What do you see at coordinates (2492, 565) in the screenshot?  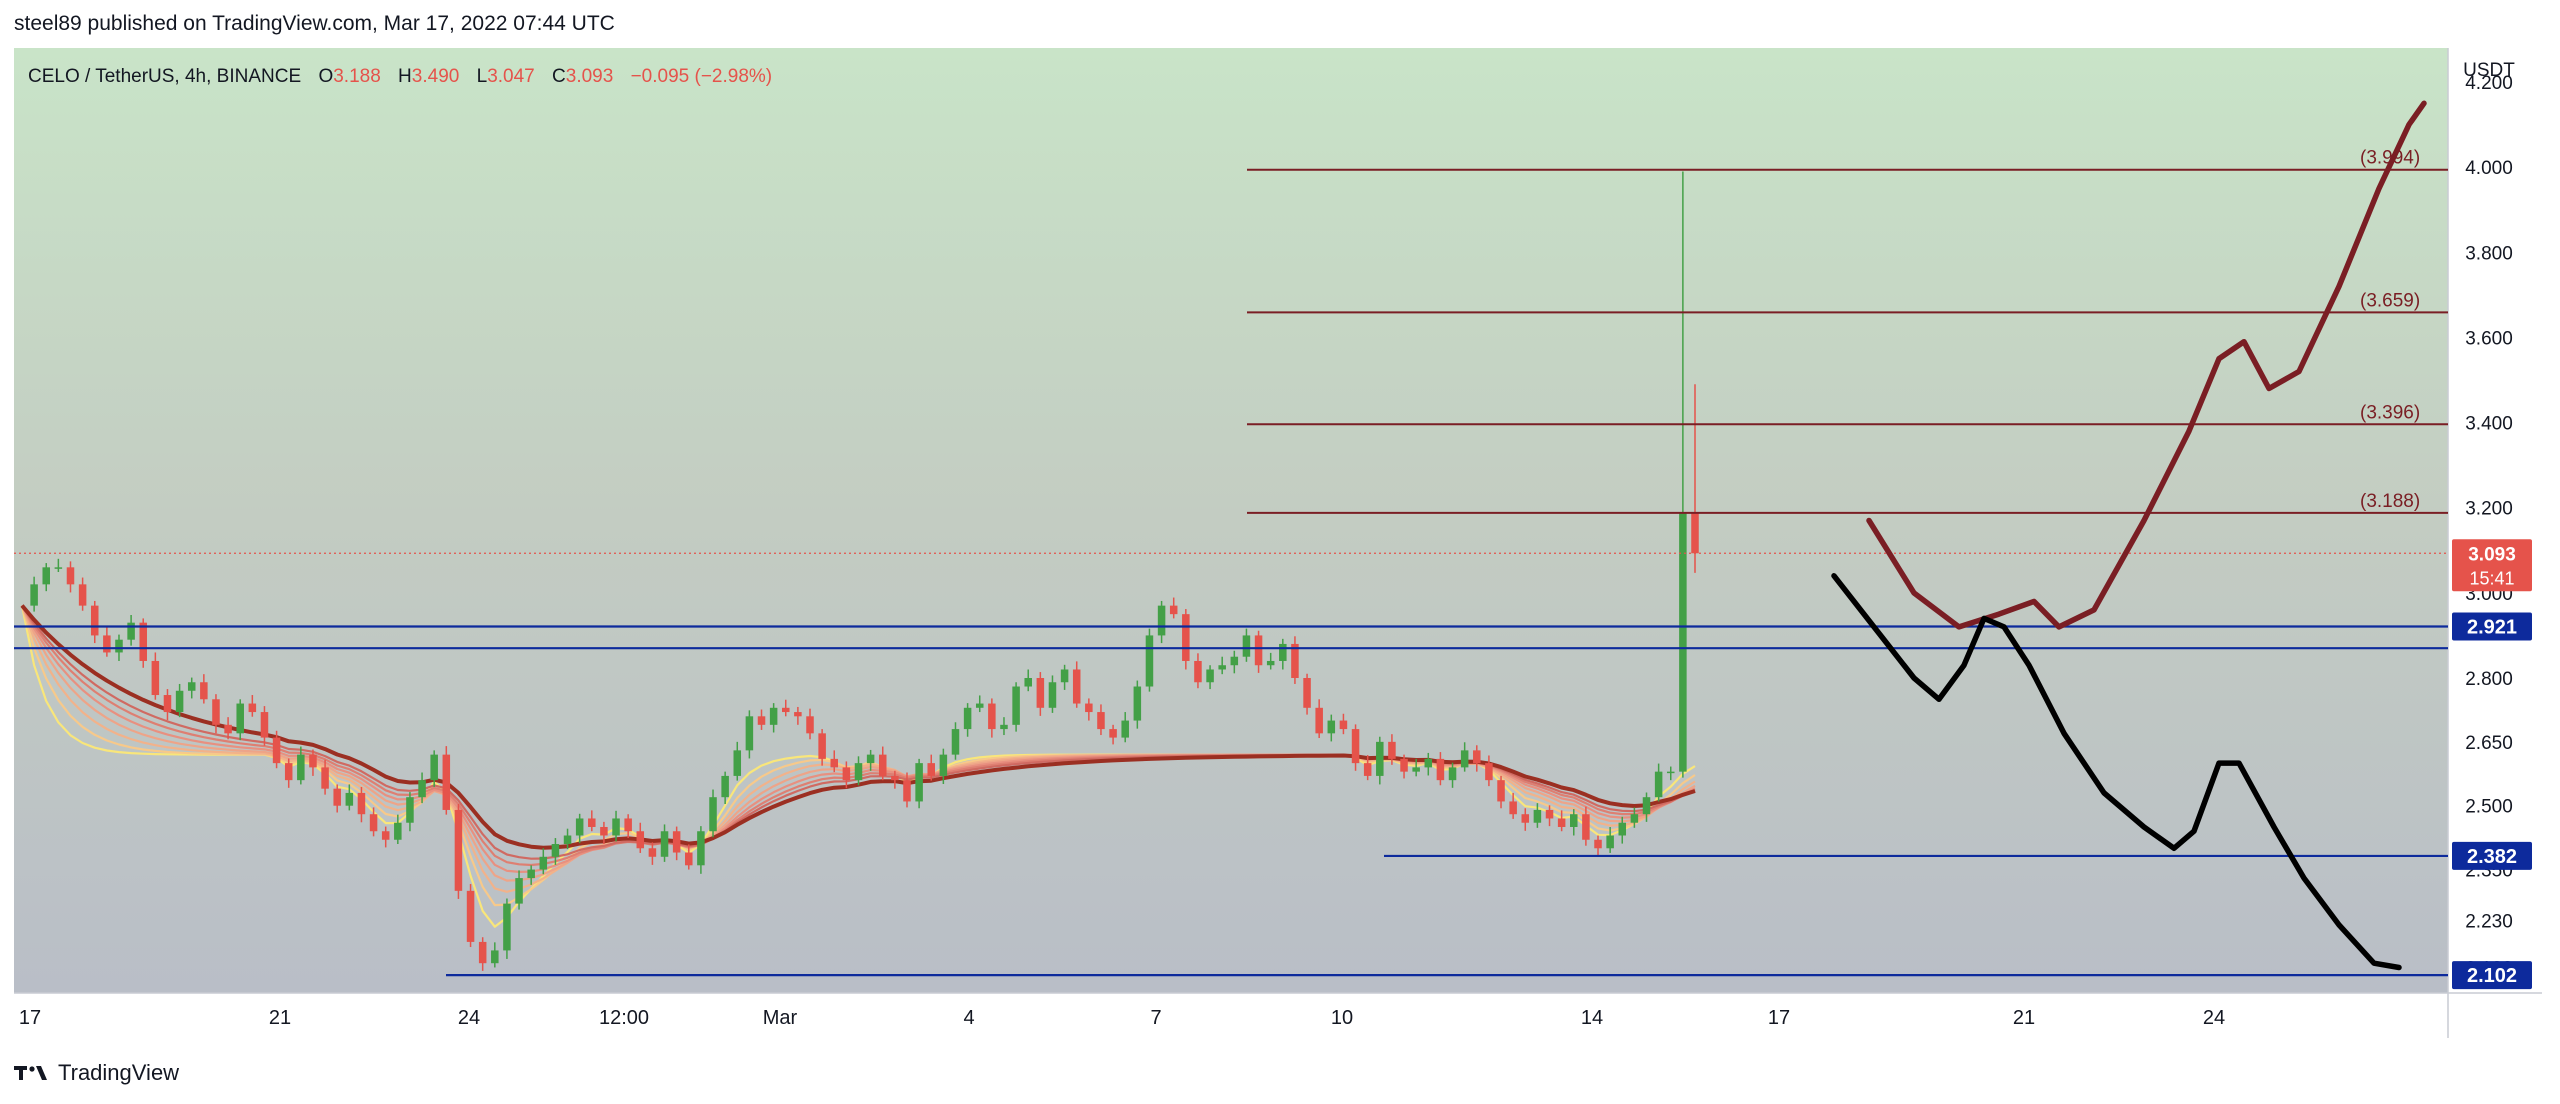 I see `last-price-badge` at bounding box center [2492, 565].